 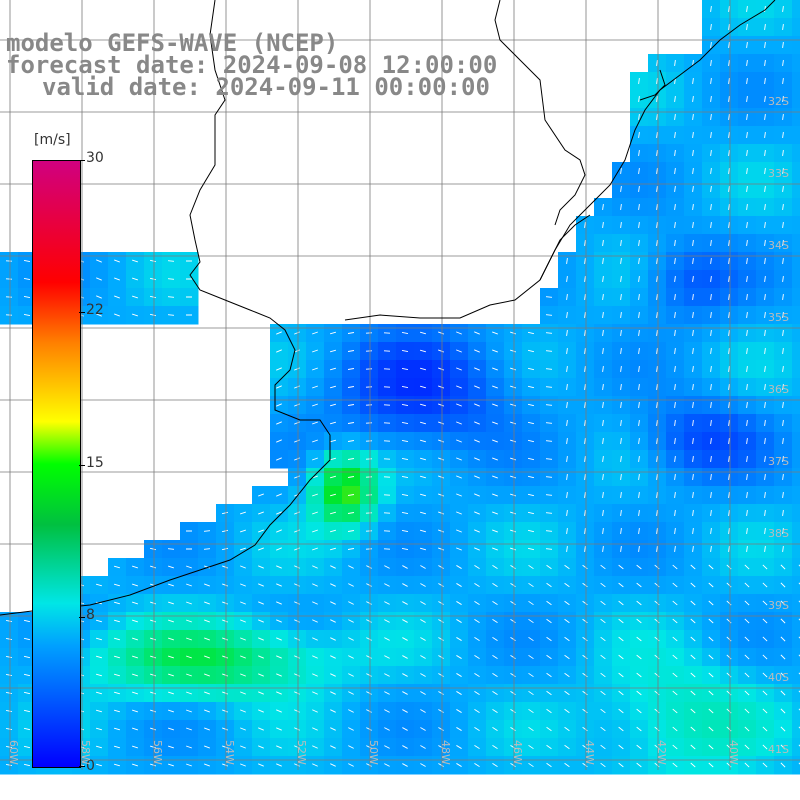 What do you see at coordinates (445, 752) in the screenshot?
I see `longitude-label: 48W` at bounding box center [445, 752].